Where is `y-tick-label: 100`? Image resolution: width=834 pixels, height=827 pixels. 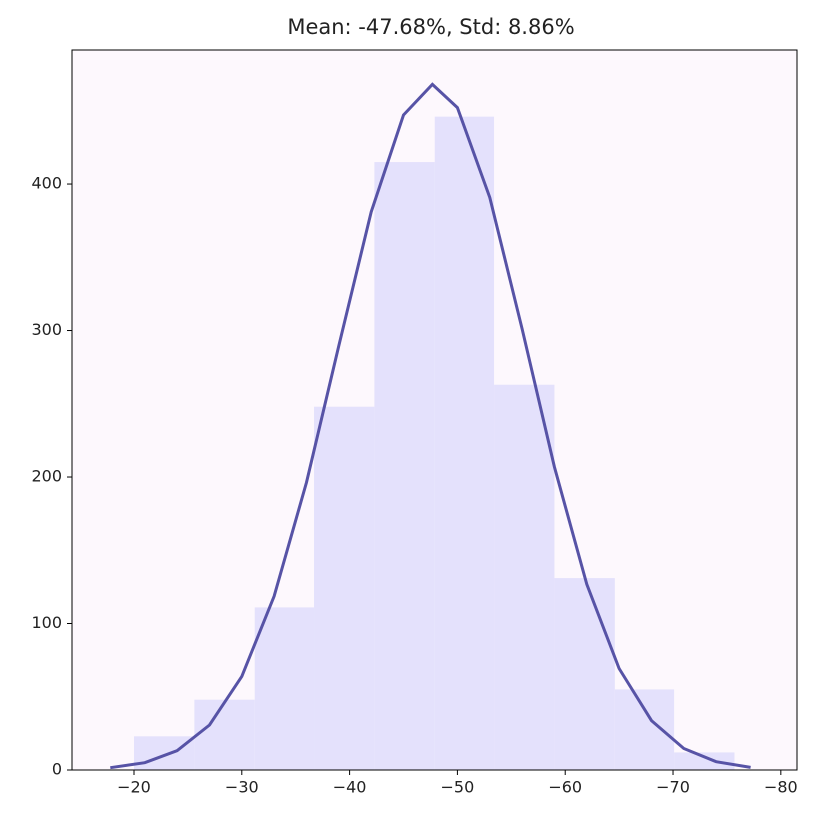
y-tick-label: 100 is located at coordinates (46, 622).